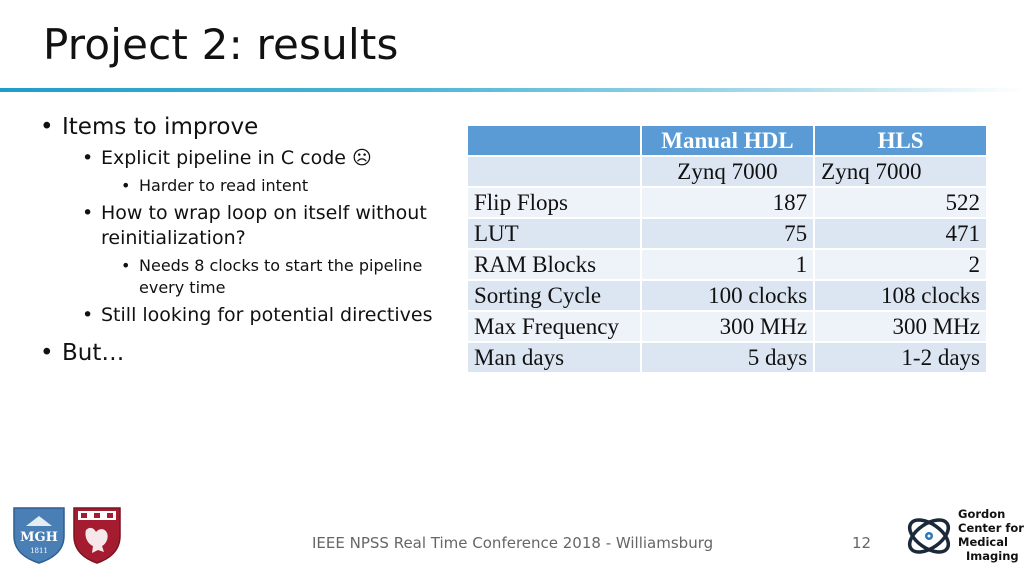 Image resolution: width=1024 pixels, height=575 pixels. I want to click on table-cell: Man days, so click(554, 357).